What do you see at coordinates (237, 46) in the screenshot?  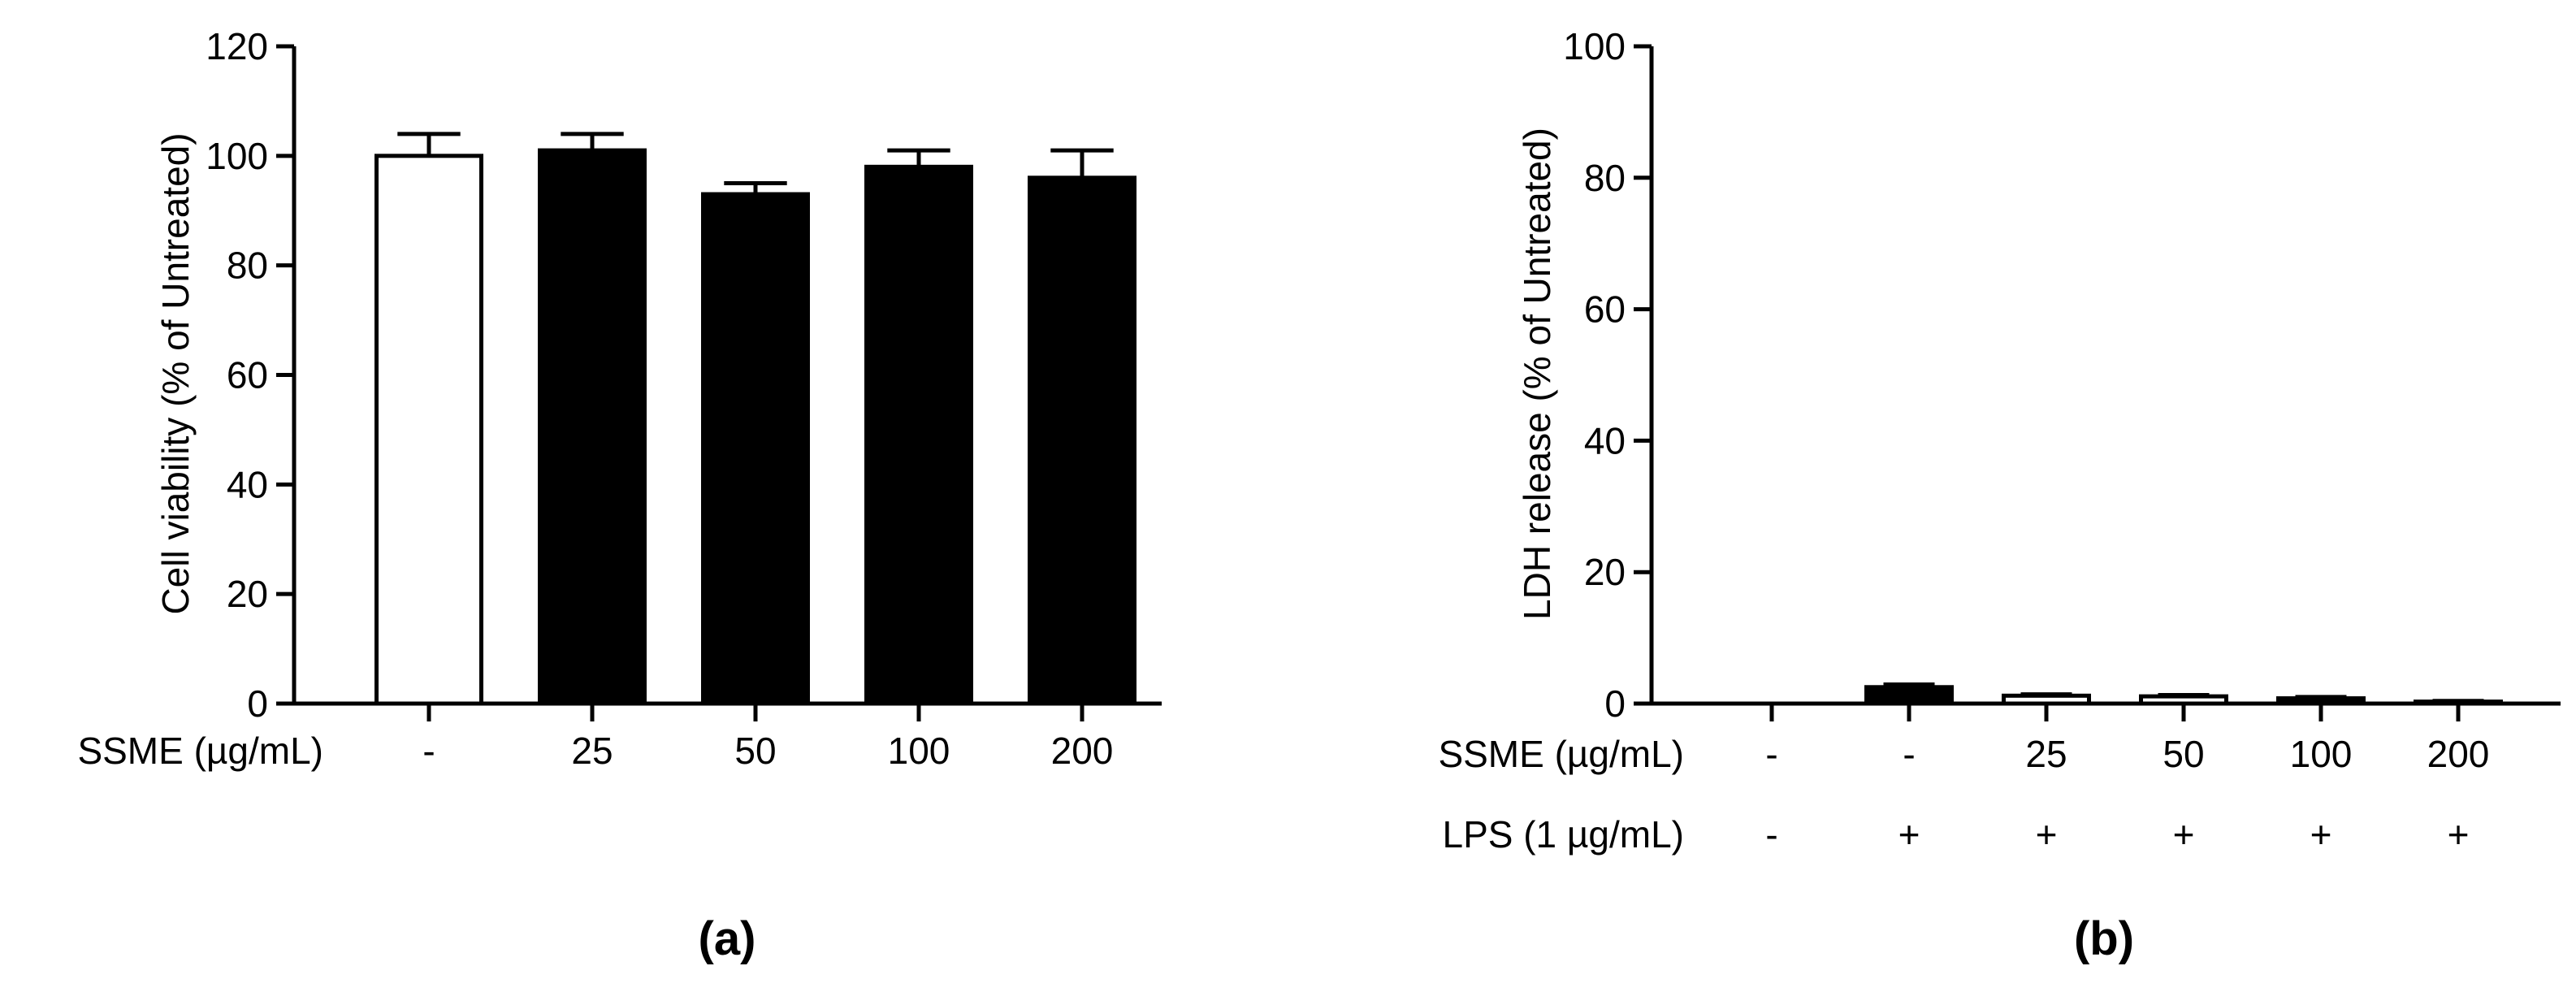 I see `panel-a-y-tick-label: 120` at bounding box center [237, 46].